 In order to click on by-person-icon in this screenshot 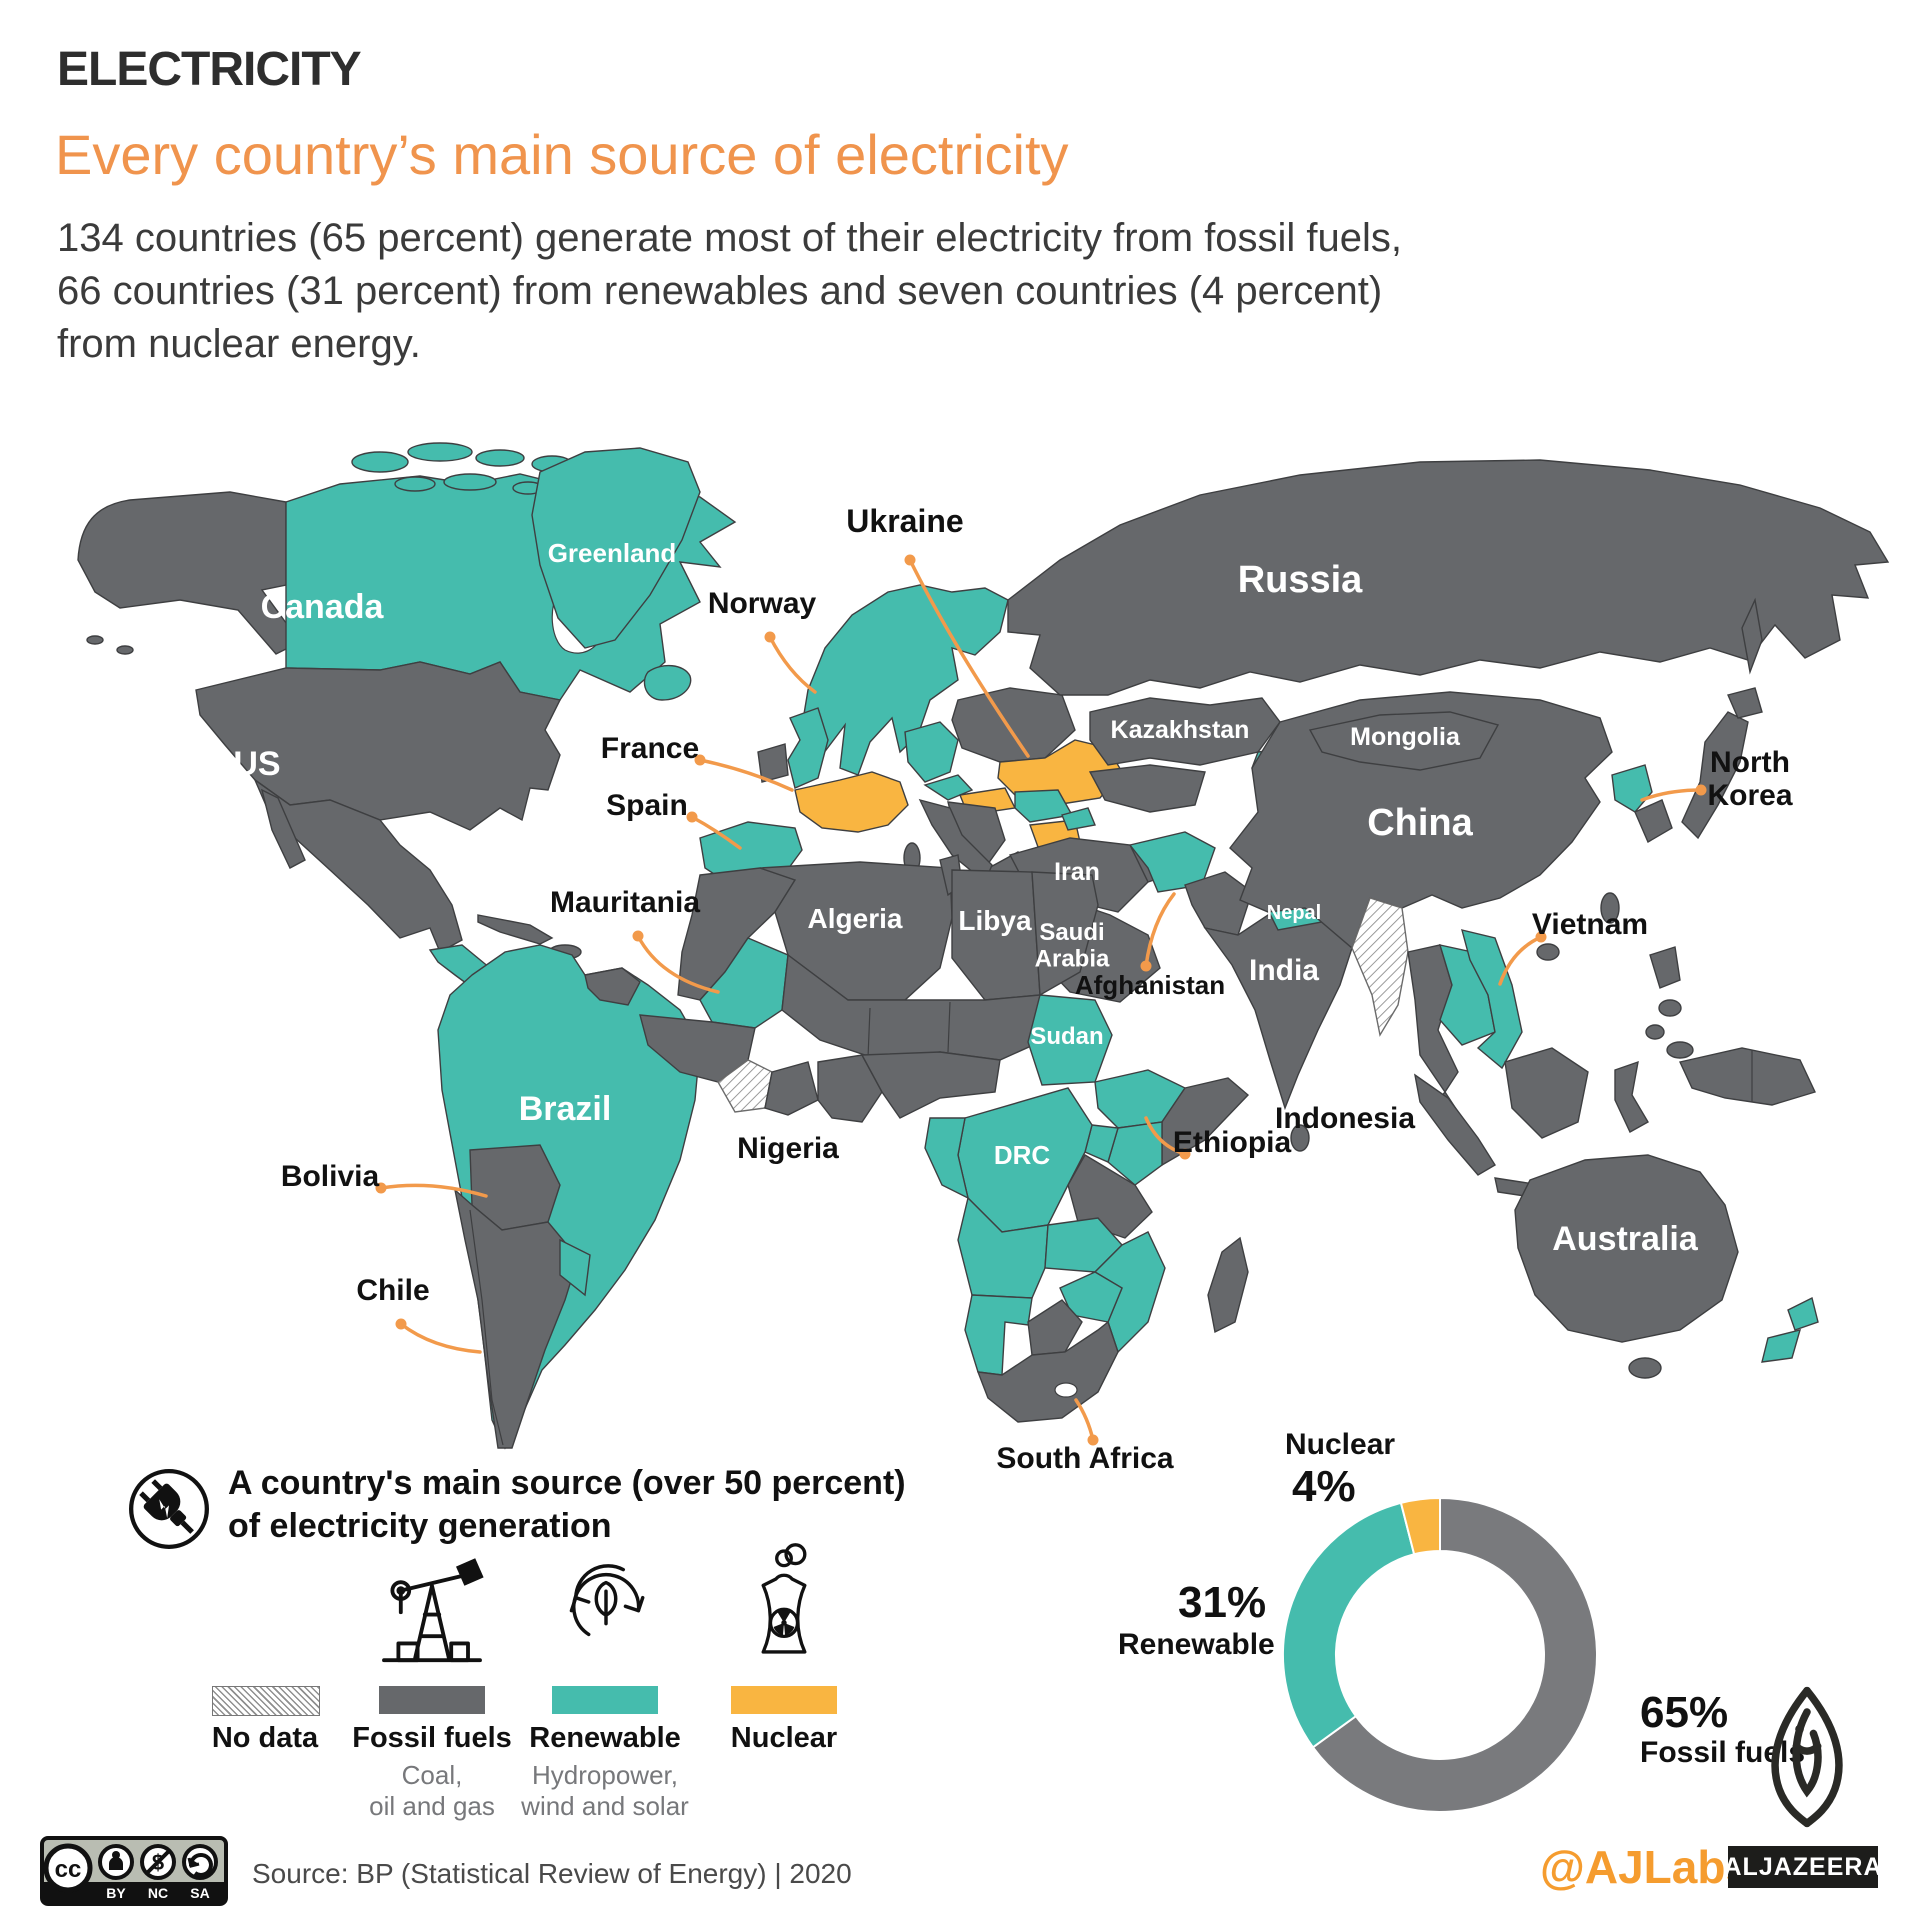, I will do `click(116, 1860)`.